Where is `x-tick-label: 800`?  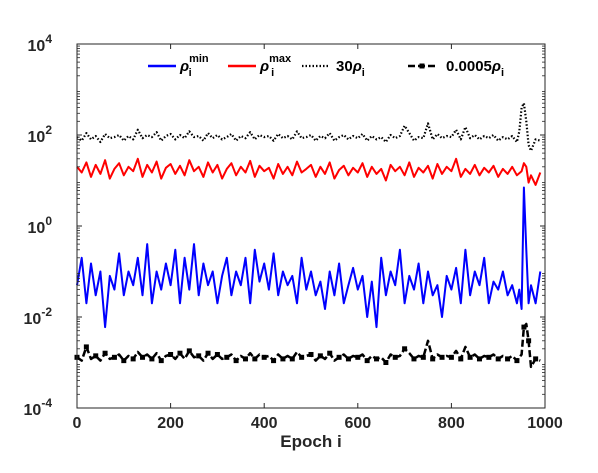 x-tick-label: 800 is located at coordinates (451, 423).